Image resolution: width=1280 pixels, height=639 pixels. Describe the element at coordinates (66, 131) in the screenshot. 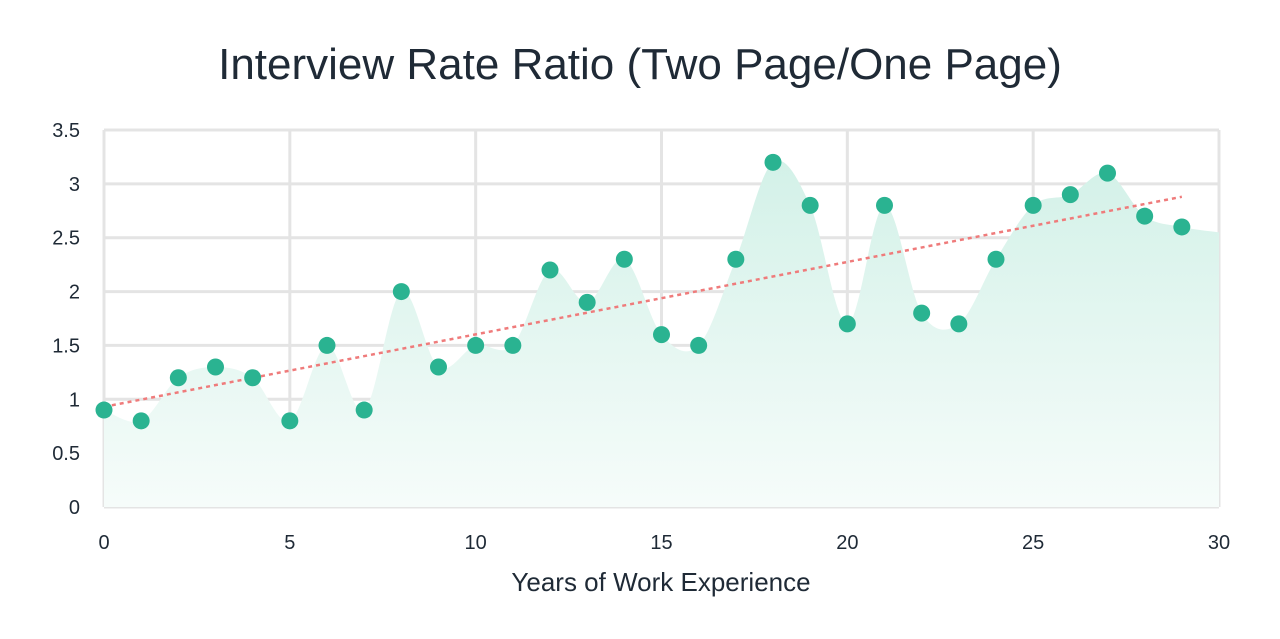

I see `y-tick-label: 3.5` at that location.